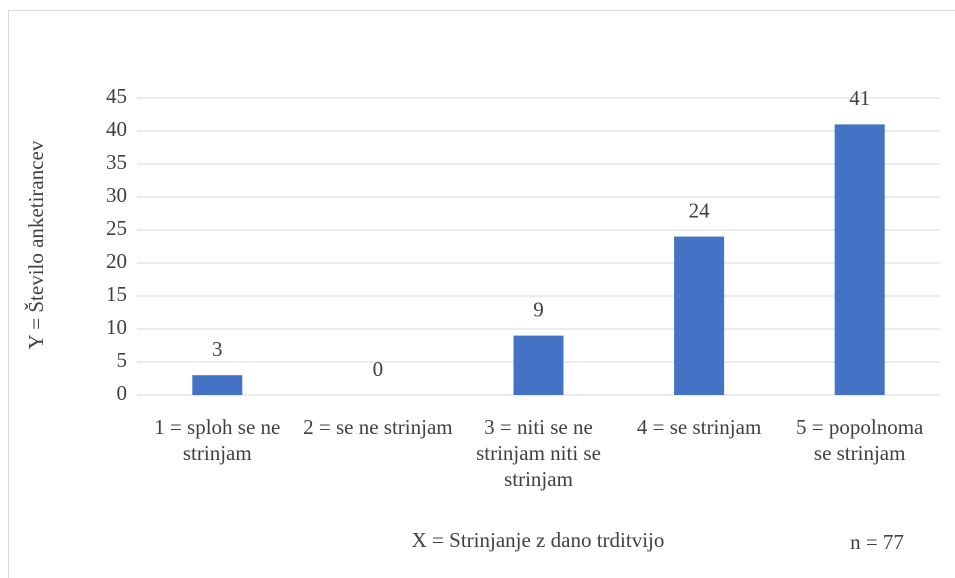  What do you see at coordinates (122, 360) in the screenshot?
I see `y-tick-label: 5` at bounding box center [122, 360].